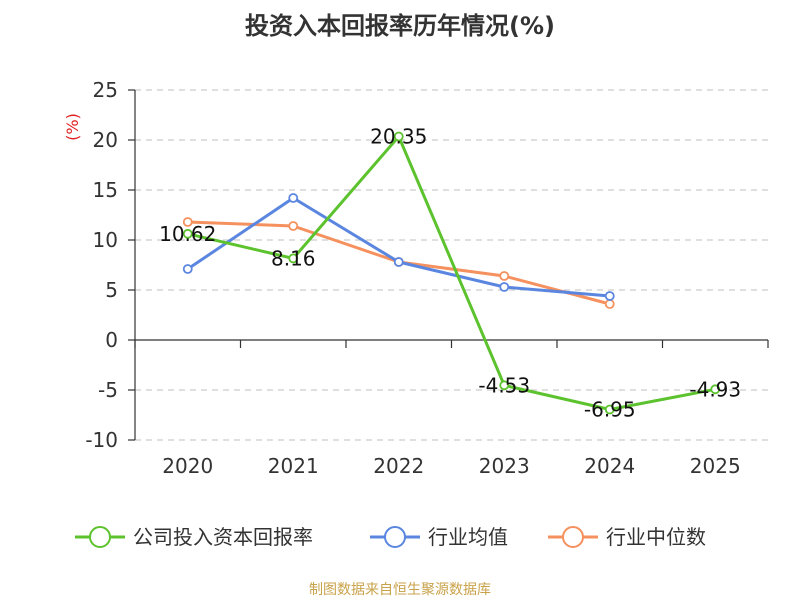 The height and width of the screenshot is (600, 800). I want to click on x-tick-label: 2021, so click(293, 466).